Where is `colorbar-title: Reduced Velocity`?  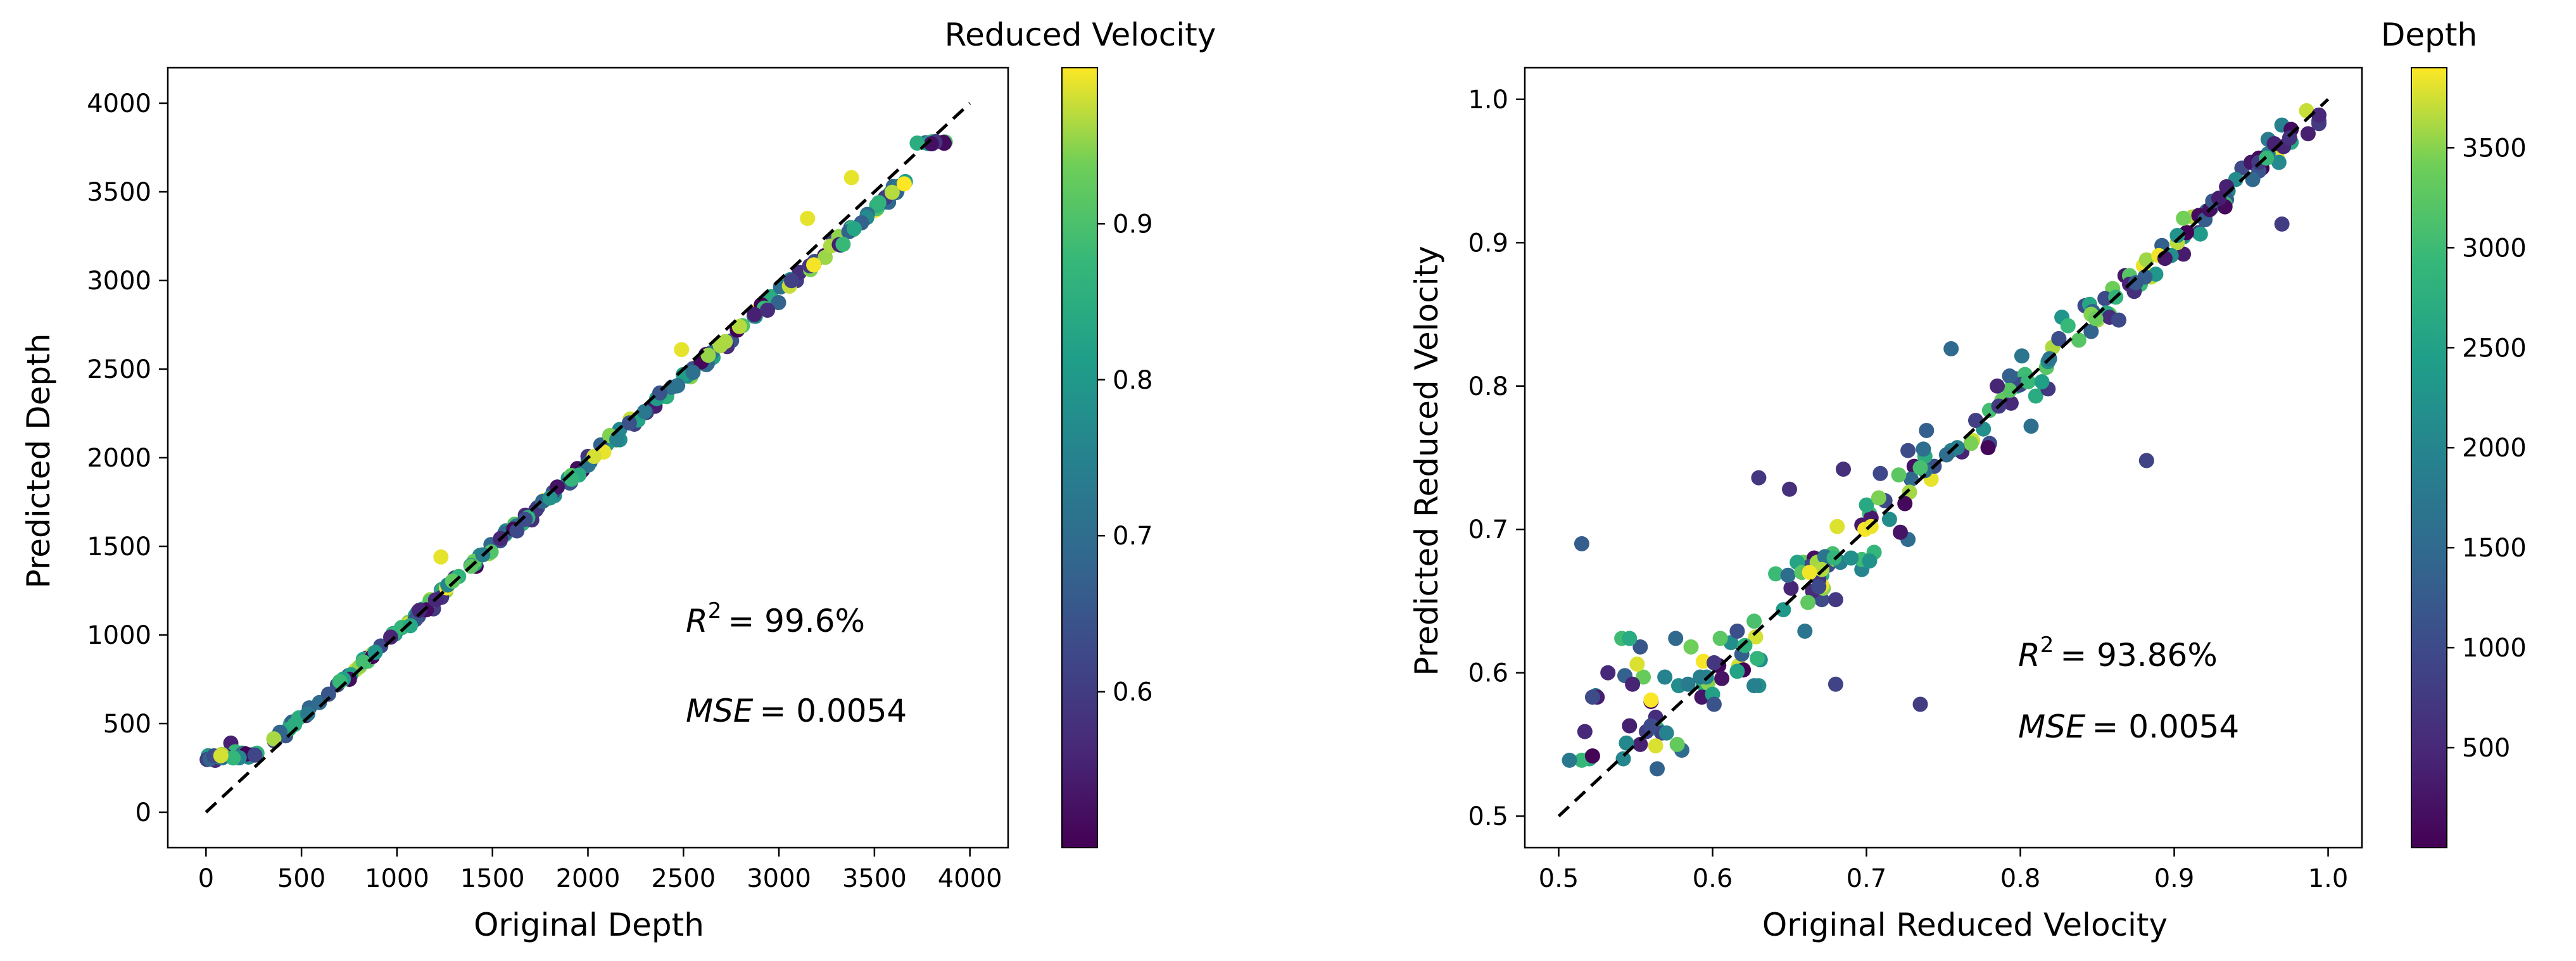
colorbar-title: Reduced Velocity is located at coordinates (1080, 34).